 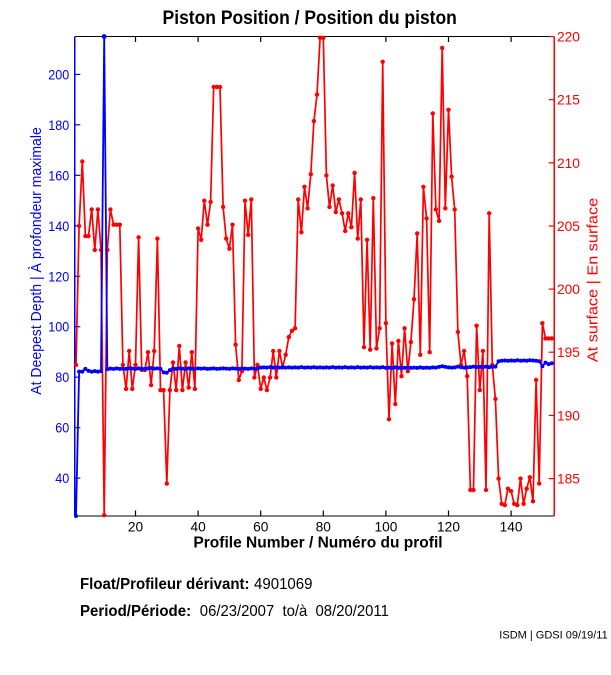 I want to click on svg-text: 06/23/2007 to/à 08/20/2011, so click(x=294, y=611).